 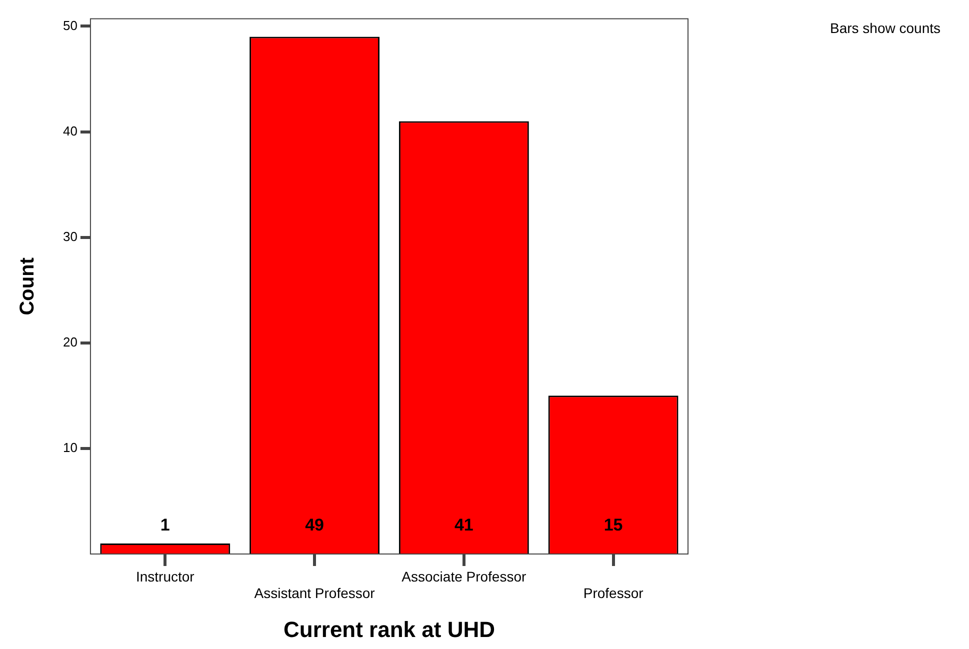 I want to click on y-tick-label: 20, so click(x=70, y=342).